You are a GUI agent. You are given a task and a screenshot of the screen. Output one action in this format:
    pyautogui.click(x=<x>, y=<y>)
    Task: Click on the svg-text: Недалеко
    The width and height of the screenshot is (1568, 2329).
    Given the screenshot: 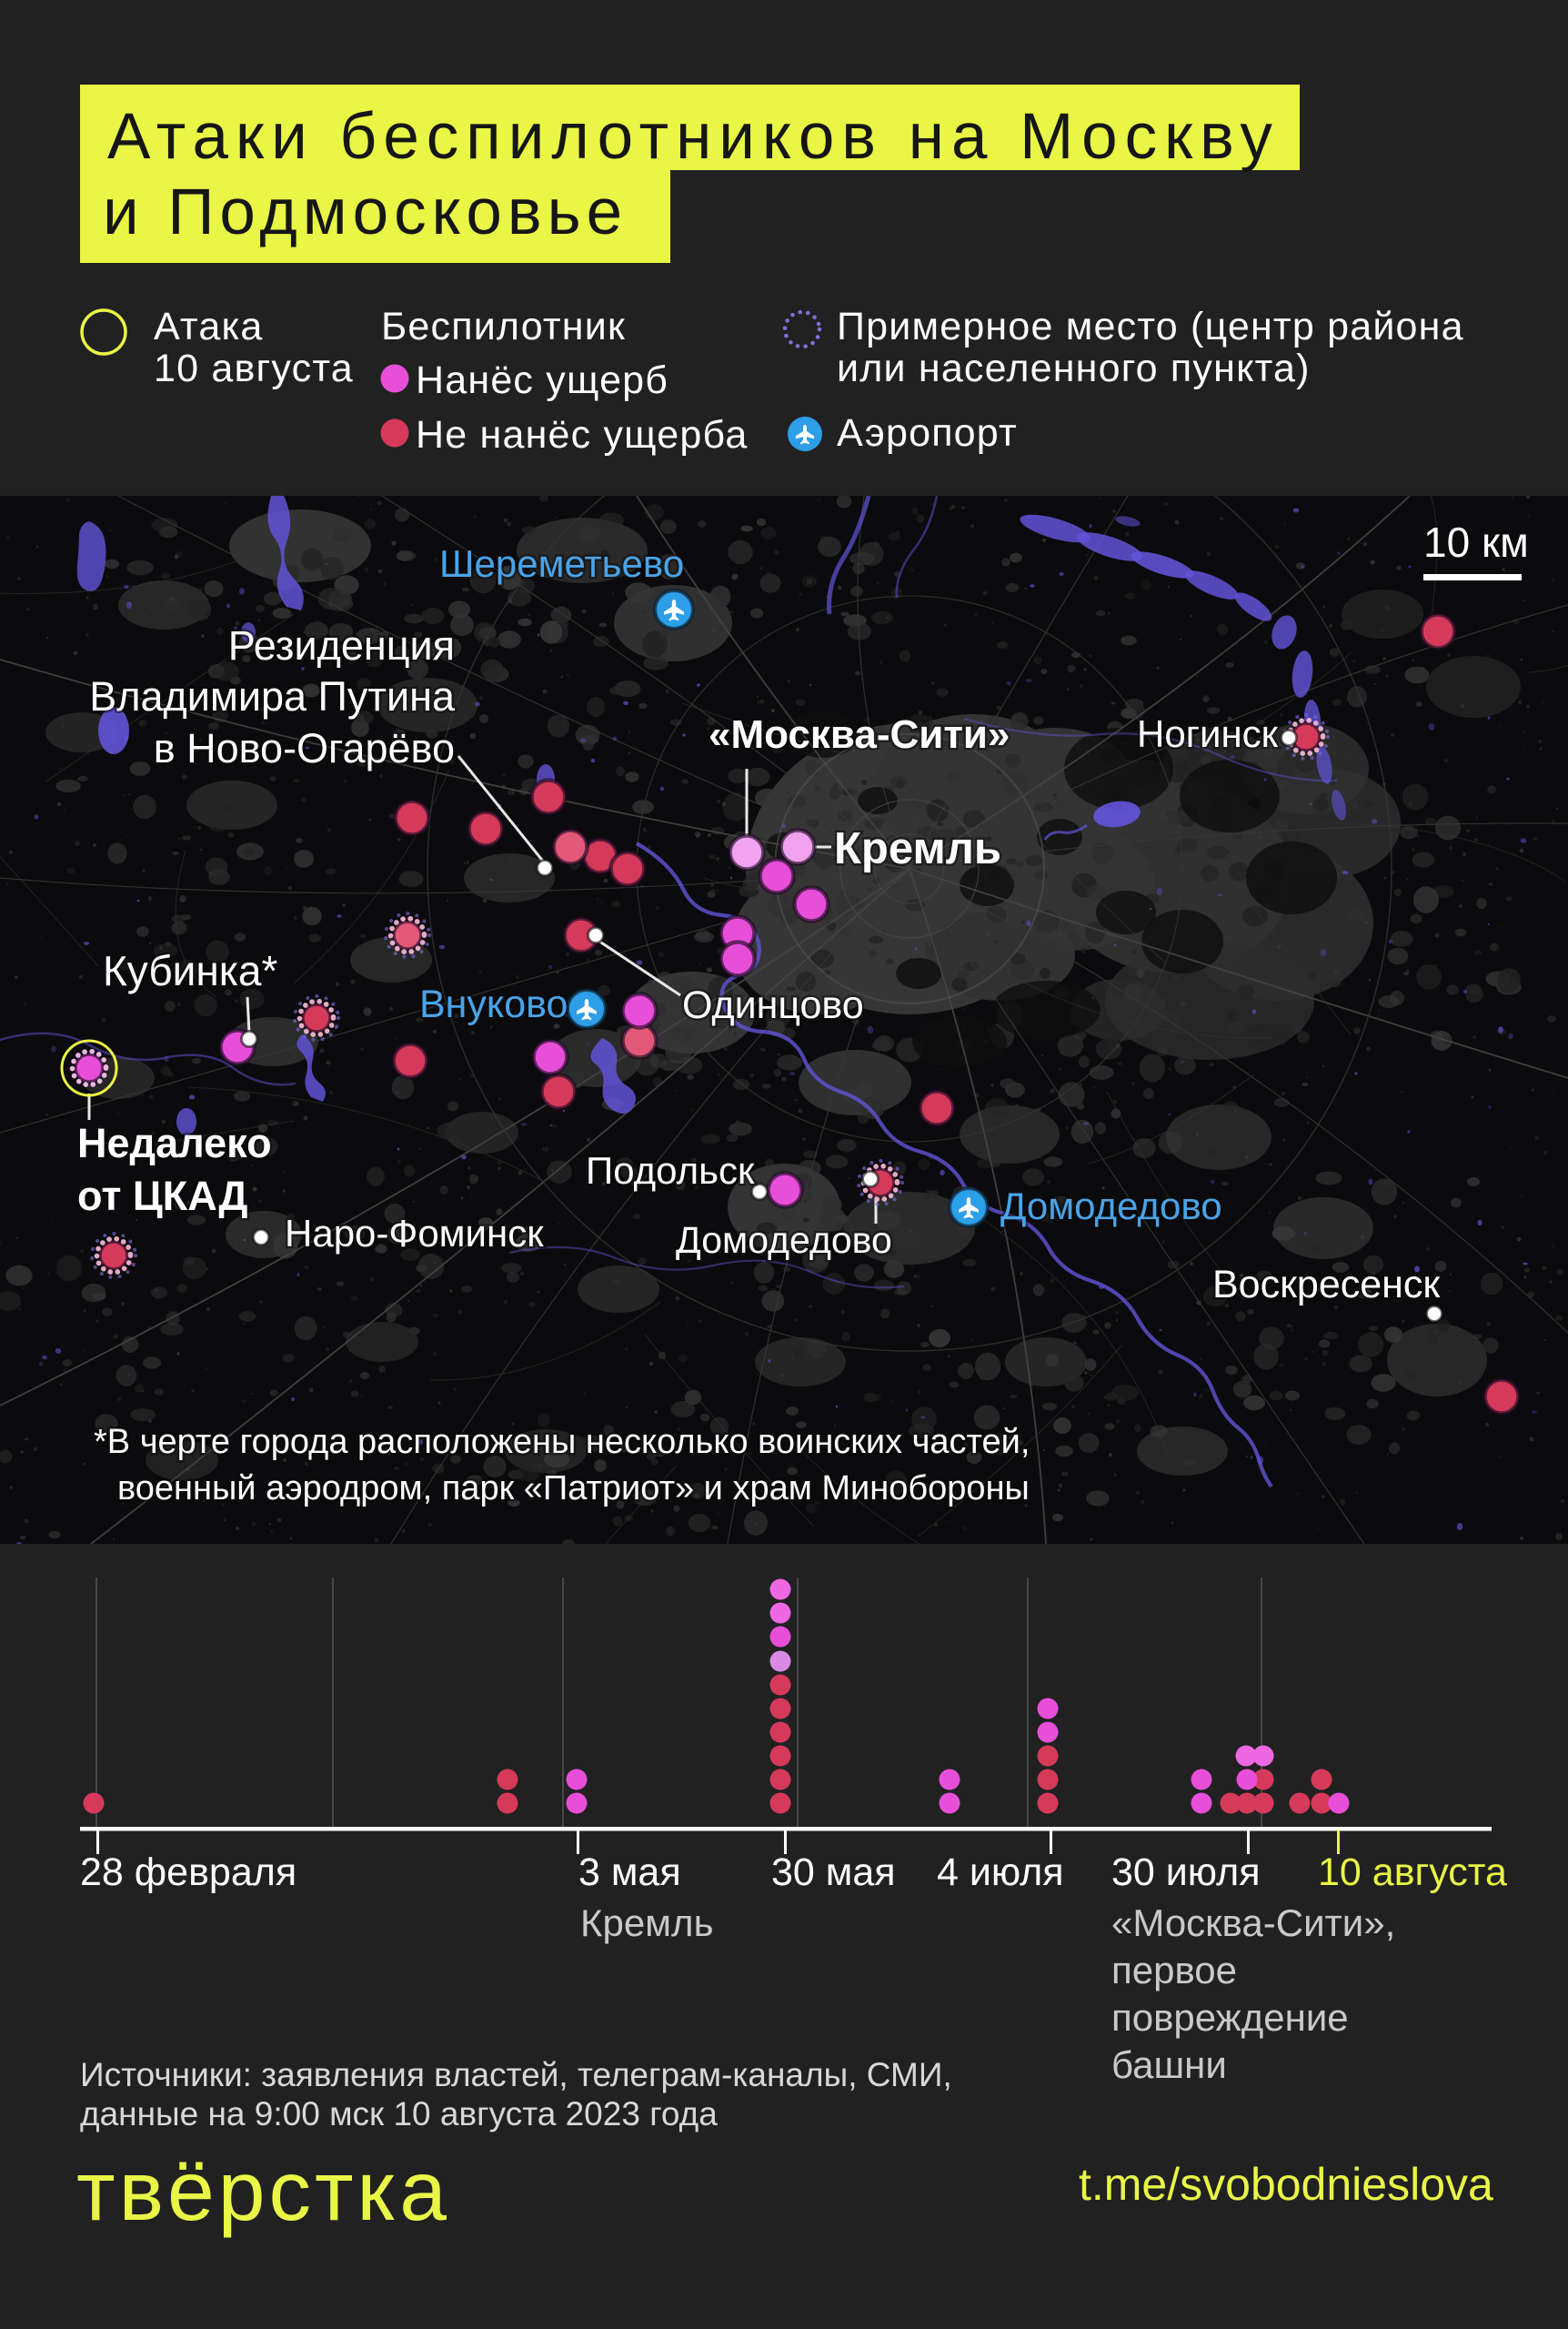 What is the action you would take?
    pyautogui.click(x=174, y=1143)
    